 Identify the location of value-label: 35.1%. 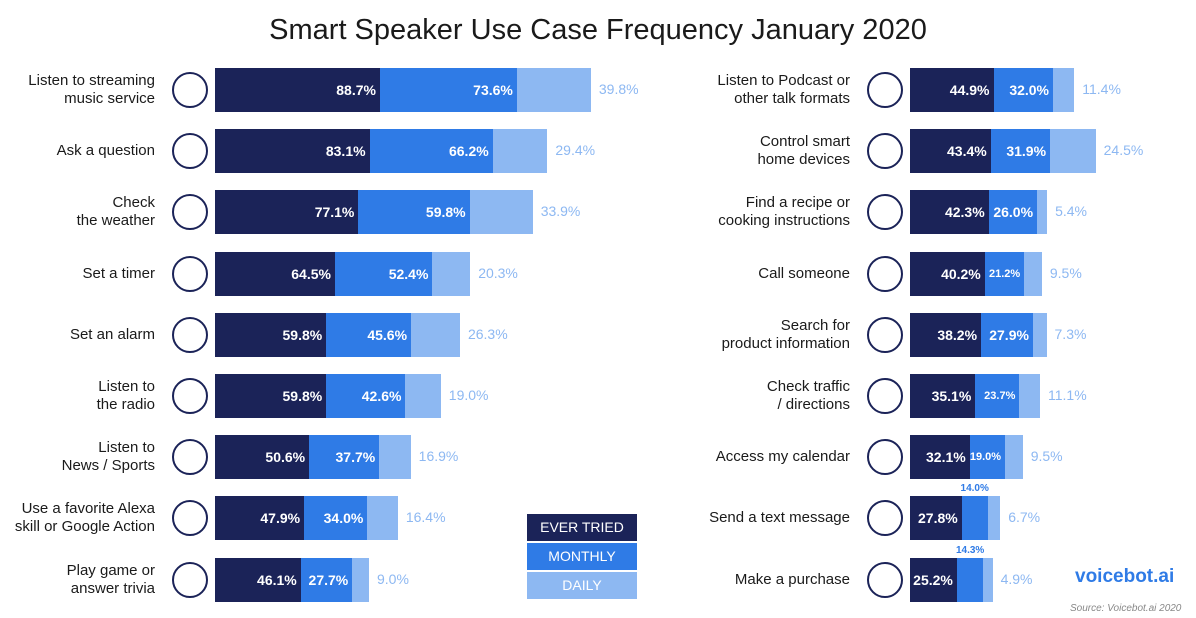
(951, 396).